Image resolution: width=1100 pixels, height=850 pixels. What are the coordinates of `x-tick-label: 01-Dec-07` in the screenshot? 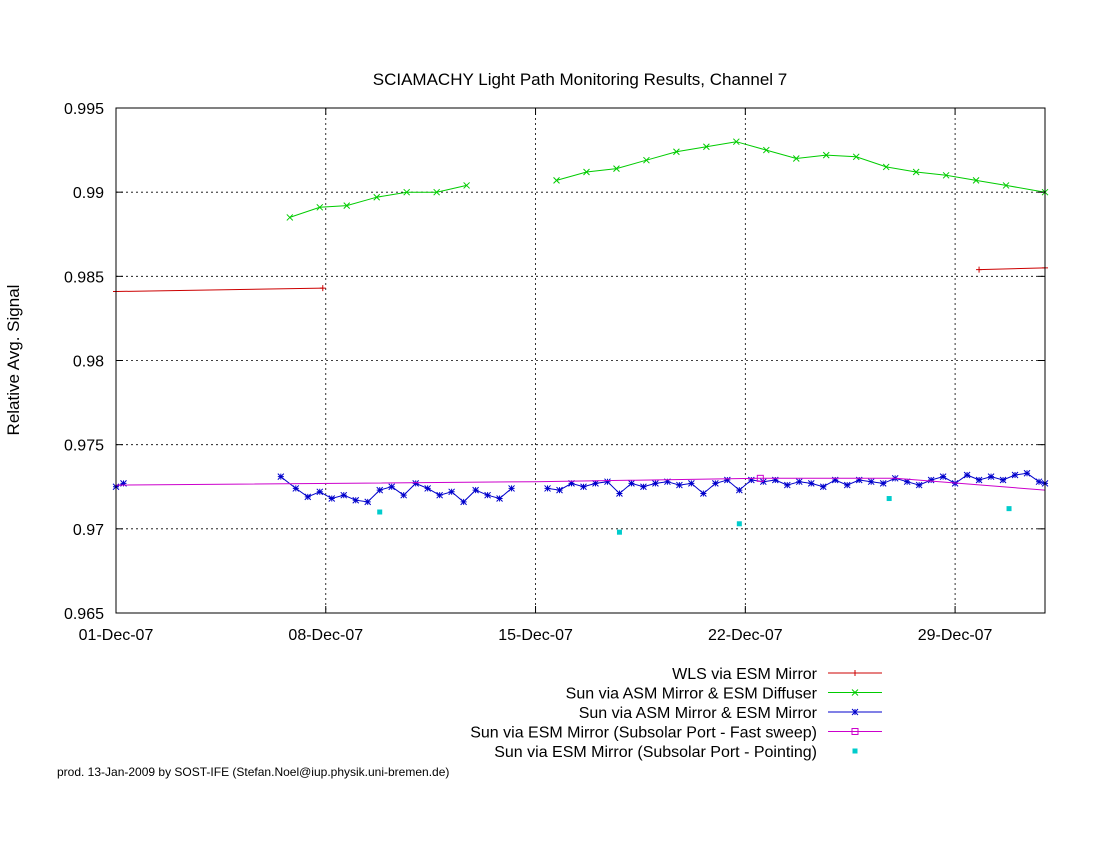 It's located at (116, 635).